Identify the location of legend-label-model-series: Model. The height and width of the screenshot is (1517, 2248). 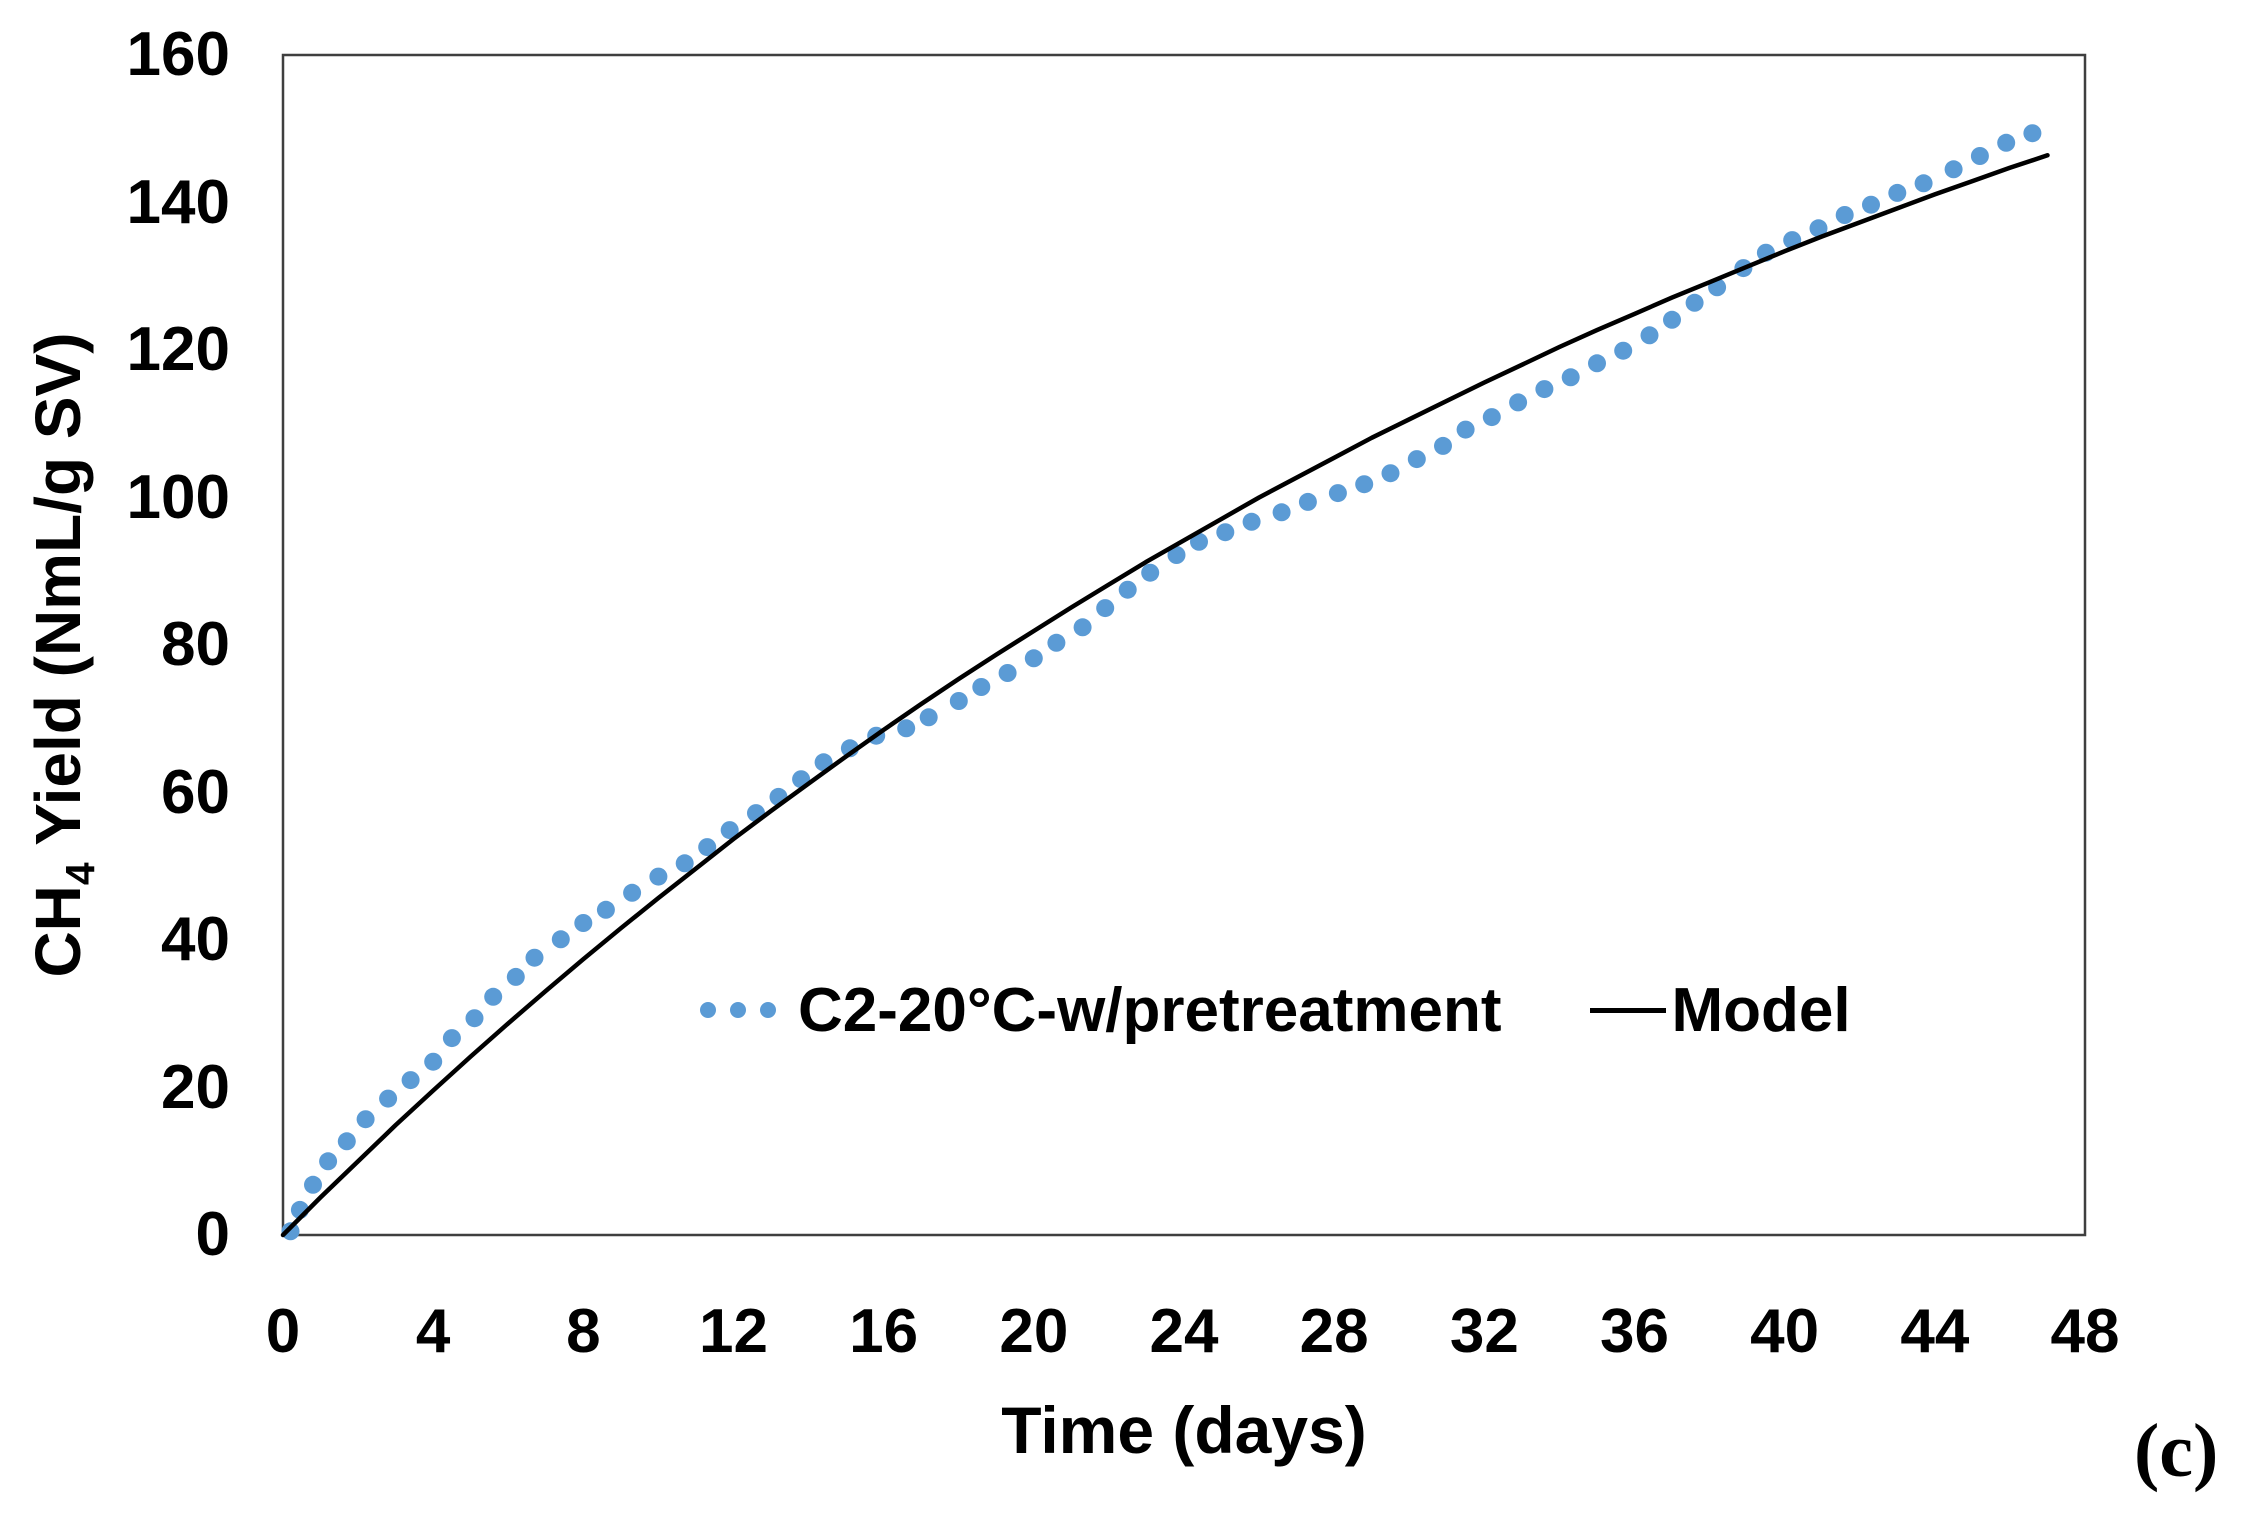
(1761, 1010).